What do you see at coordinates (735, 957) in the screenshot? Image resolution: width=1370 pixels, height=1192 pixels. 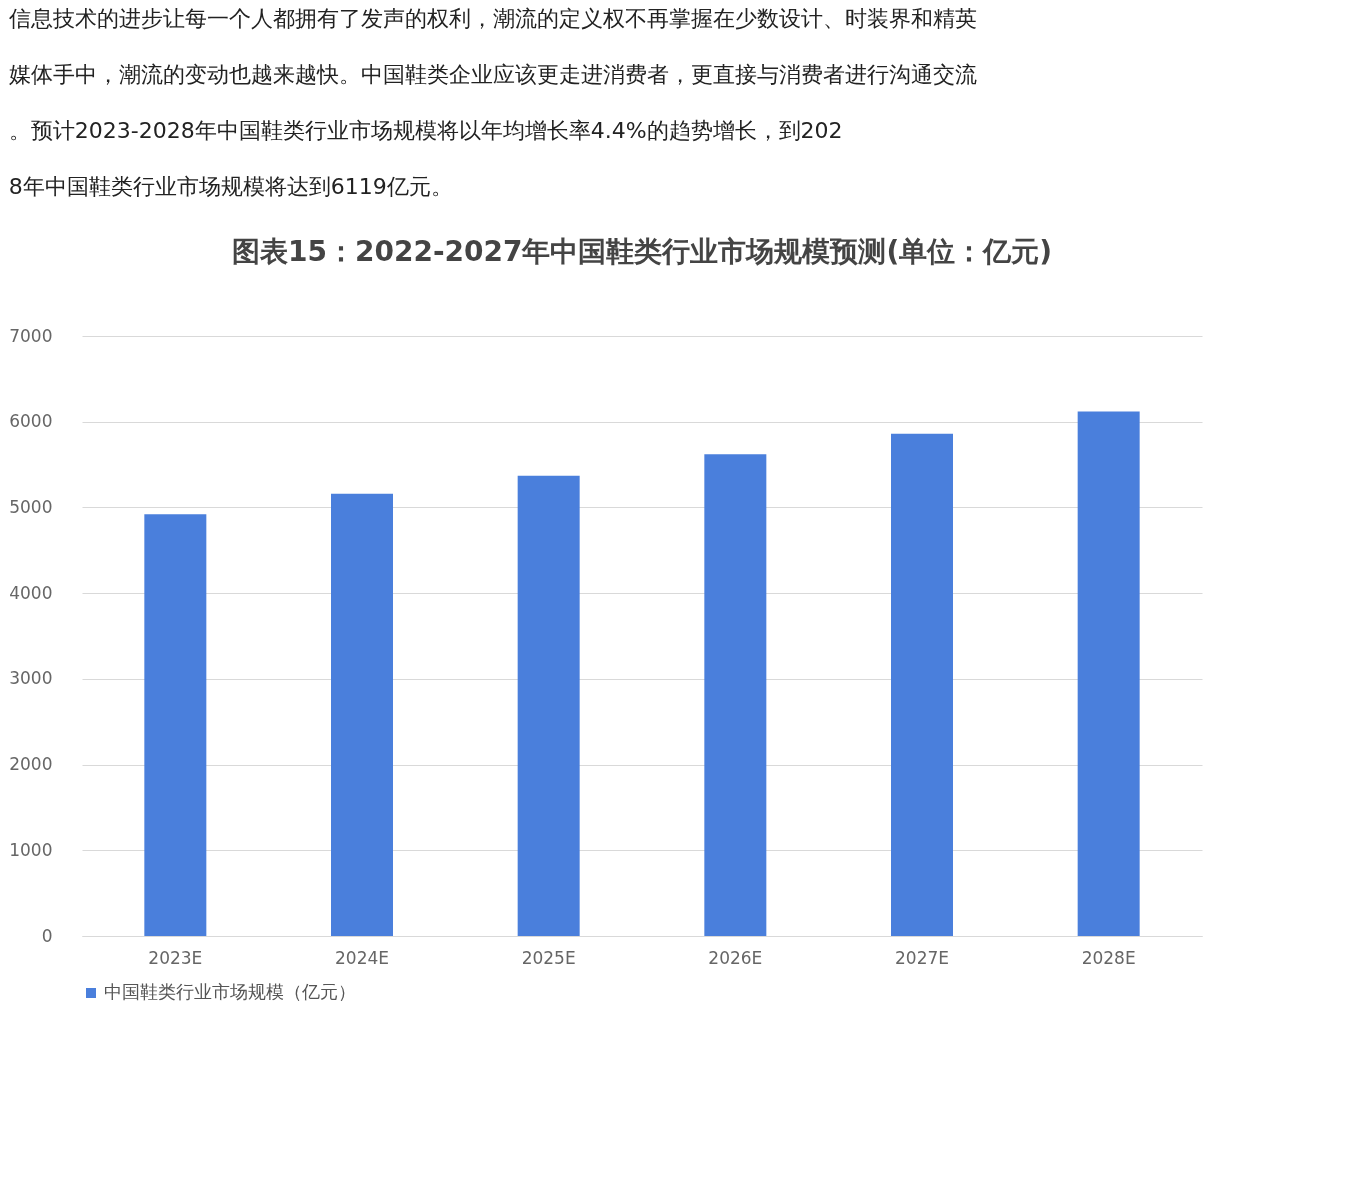 I see `x-tick-label: 2026E` at bounding box center [735, 957].